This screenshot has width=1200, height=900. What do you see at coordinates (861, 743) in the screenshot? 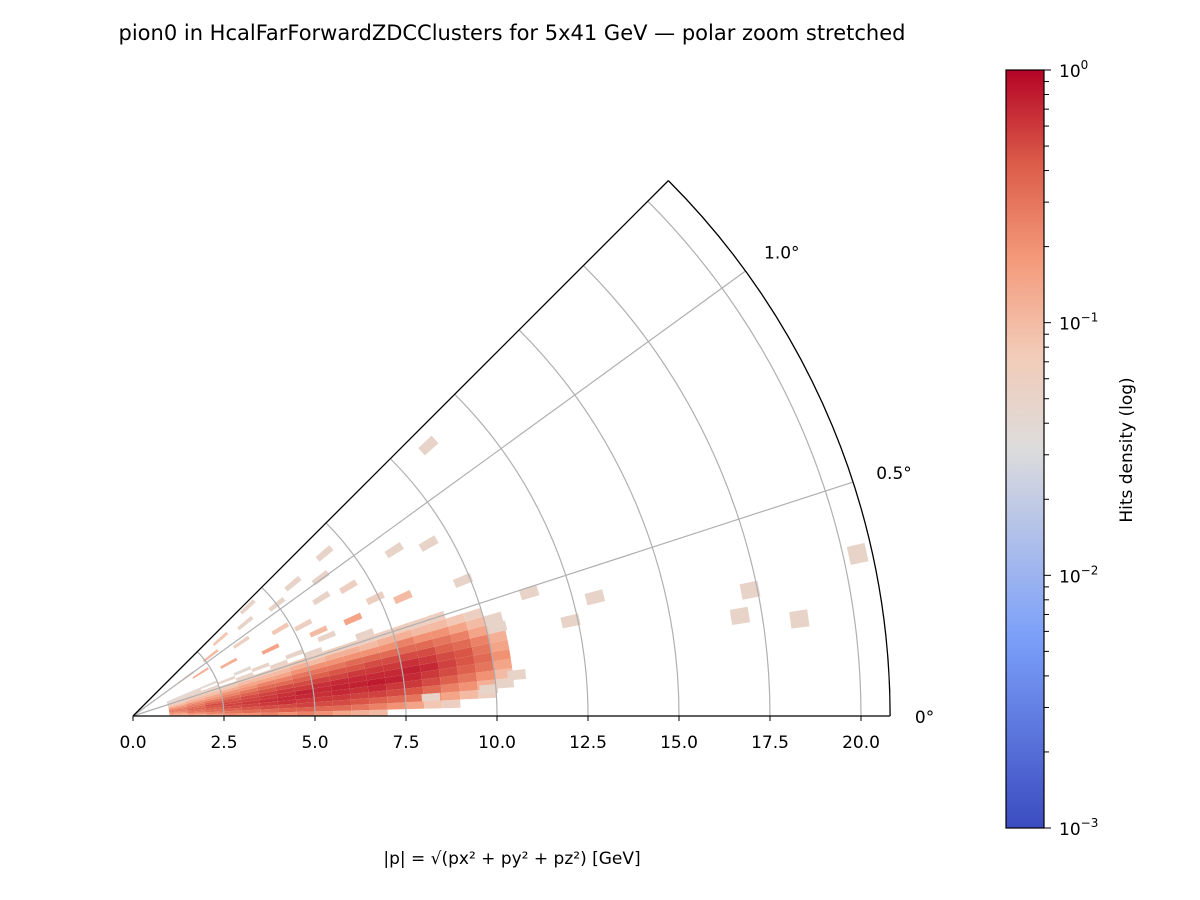
I see `r-tick-label: 20.0` at bounding box center [861, 743].